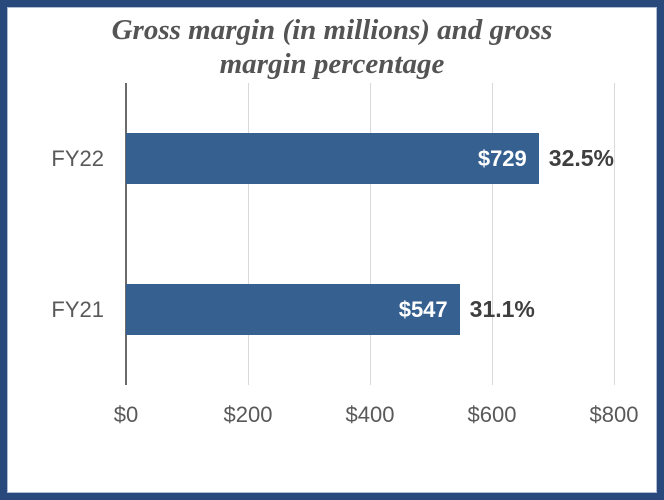  Describe the element at coordinates (502, 309) in the screenshot. I see `pct-label-fy21: 31.1%` at that location.